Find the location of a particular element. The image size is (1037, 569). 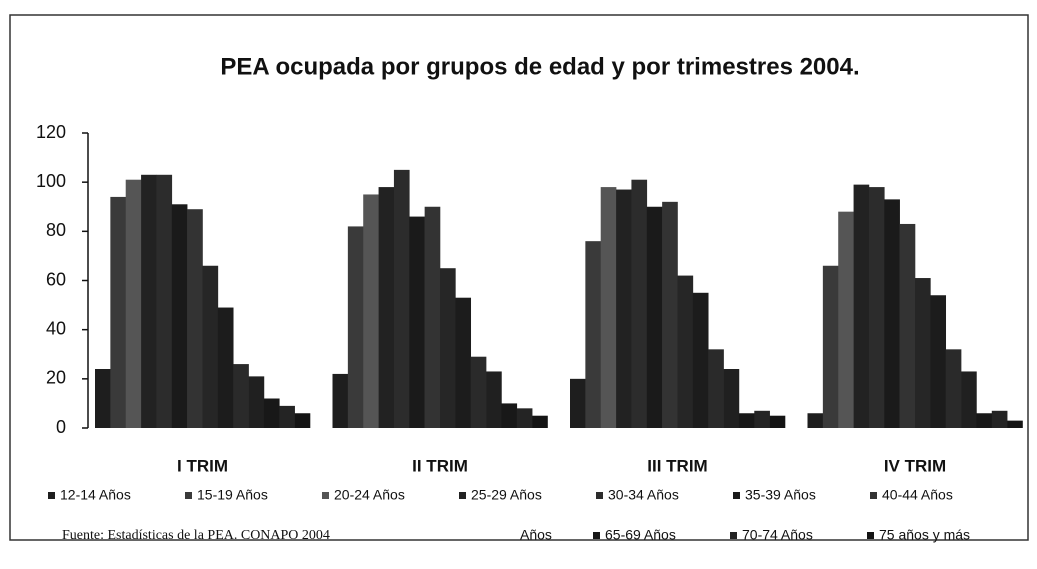

legend-label: 75 años y más is located at coordinates (924, 535).